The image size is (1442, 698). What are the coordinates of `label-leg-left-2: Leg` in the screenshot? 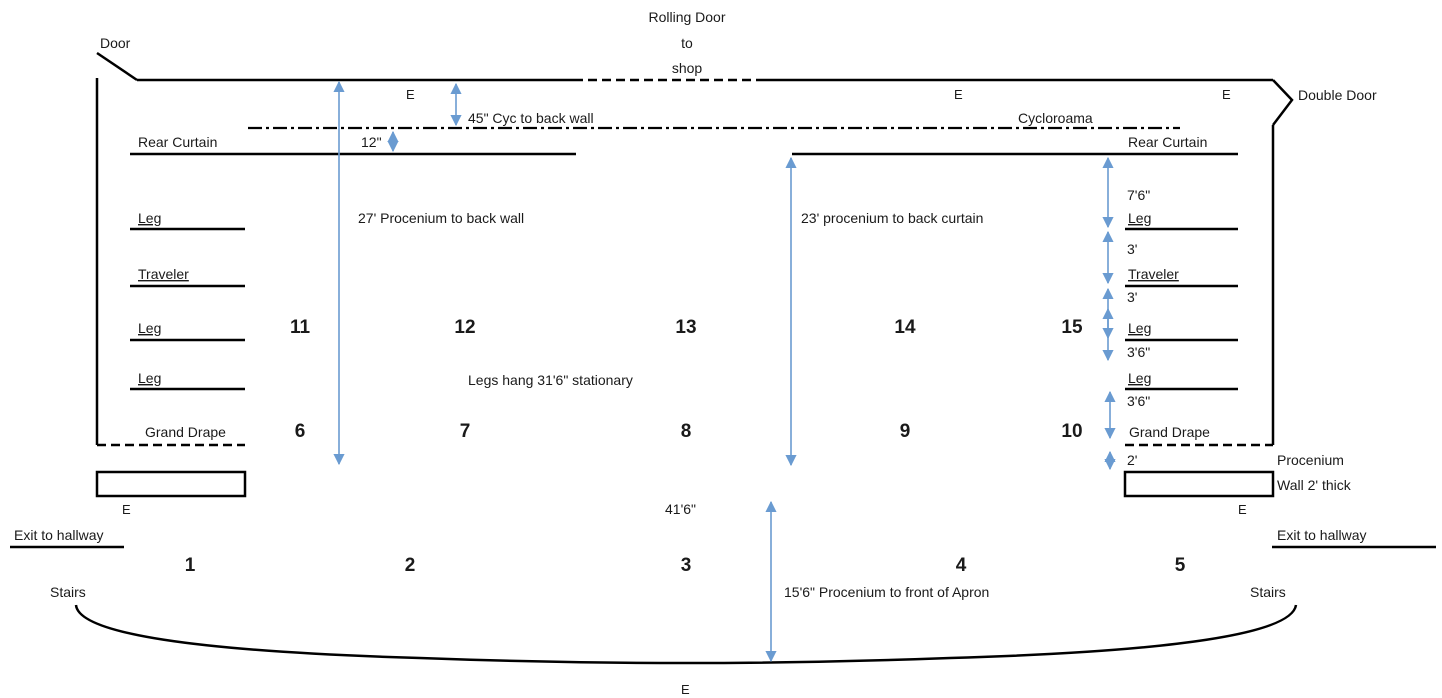 It's located at (149, 328).